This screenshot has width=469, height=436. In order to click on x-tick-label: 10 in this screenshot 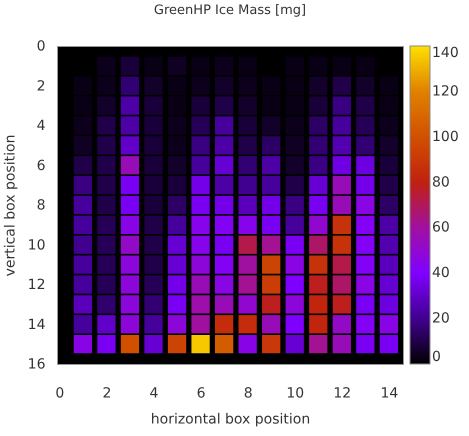, I will do `click(295, 394)`.